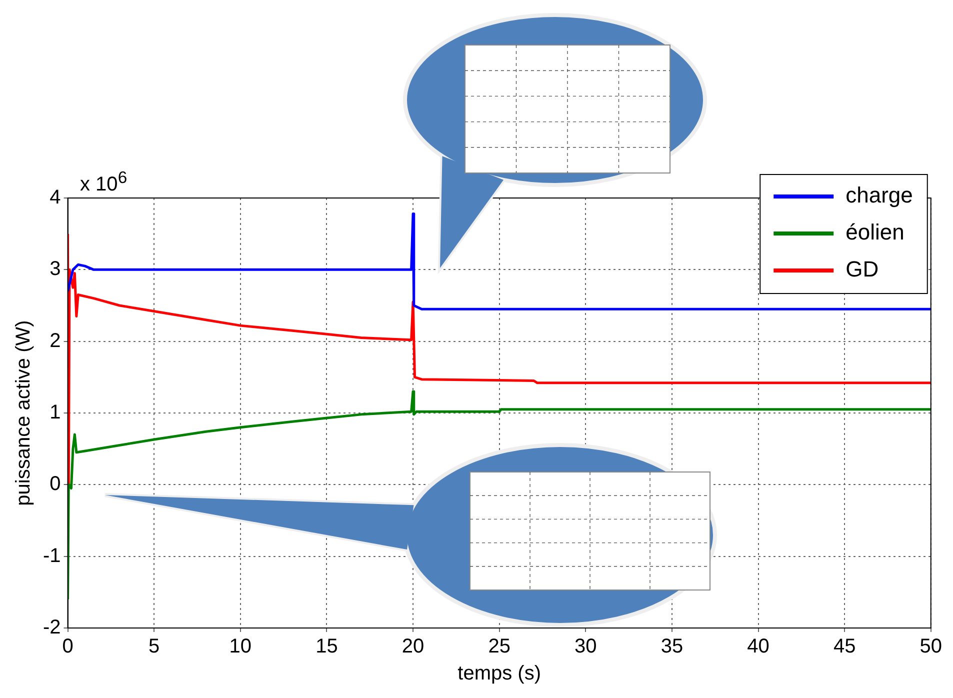  Describe the element at coordinates (585, 647) in the screenshot. I see `x-tick-label: 30` at that location.